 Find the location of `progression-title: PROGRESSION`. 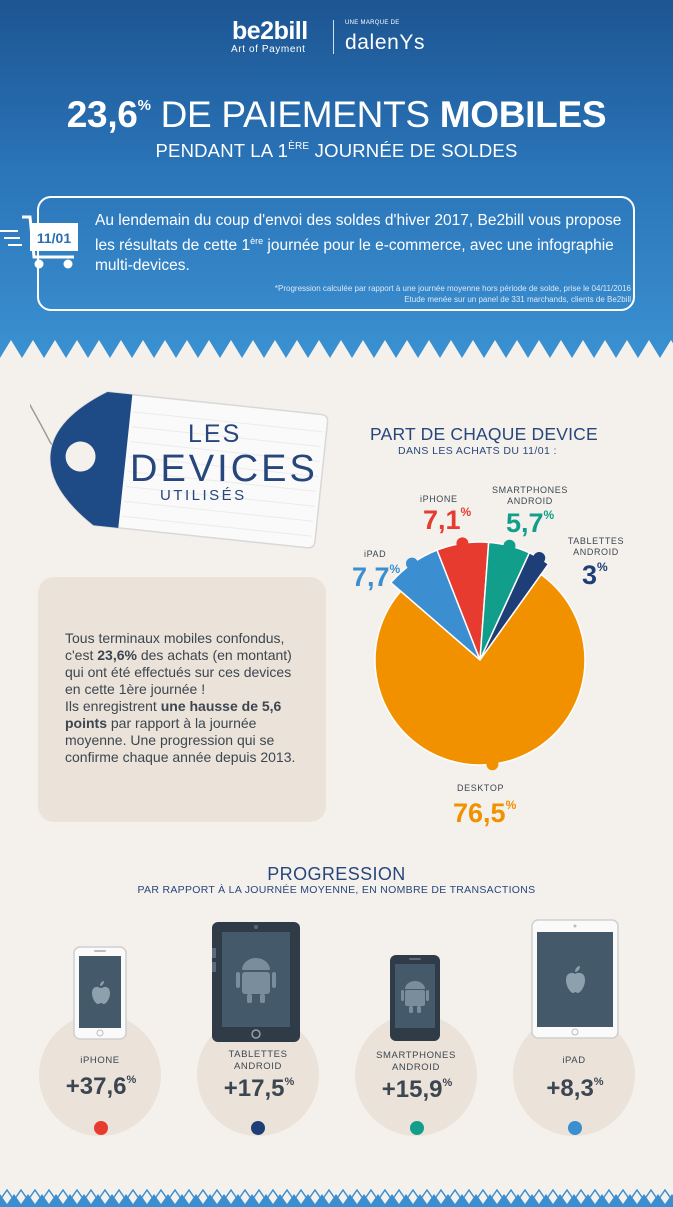

progression-title: PROGRESSION is located at coordinates (336, 874).